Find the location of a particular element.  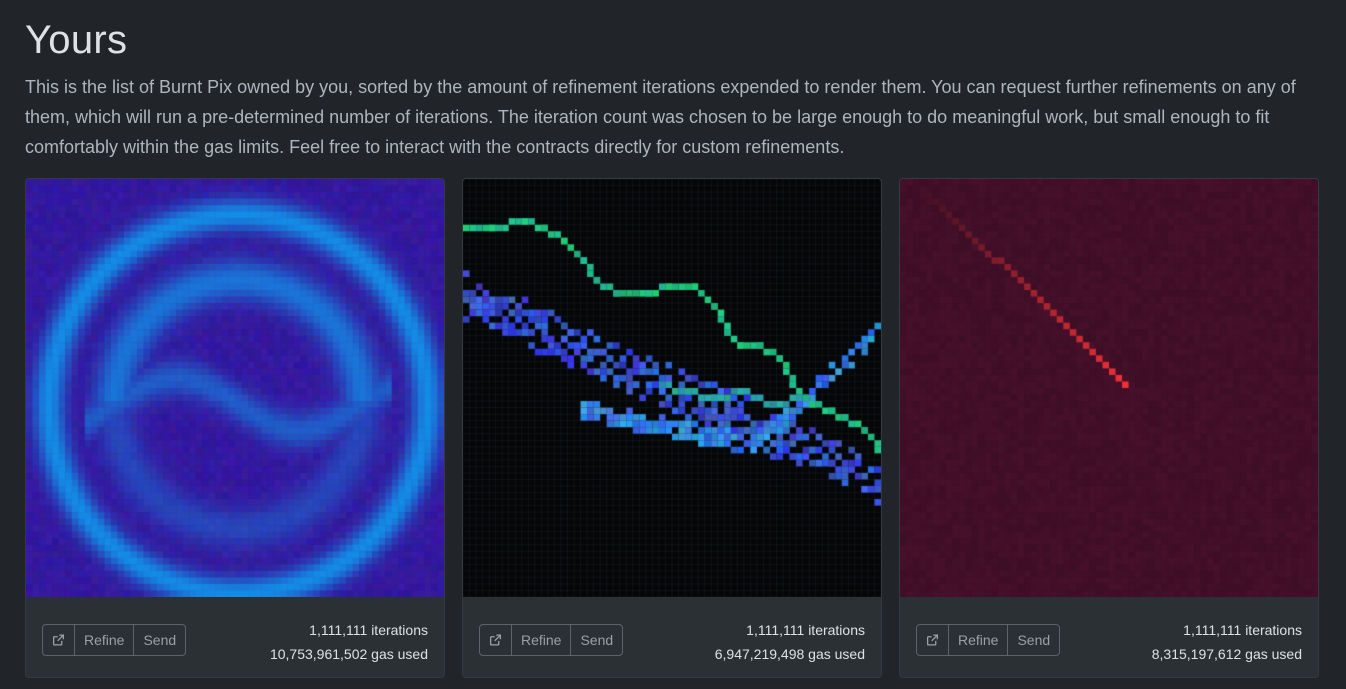

gas-used: 6,947,219,498 gas used is located at coordinates (789, 654).